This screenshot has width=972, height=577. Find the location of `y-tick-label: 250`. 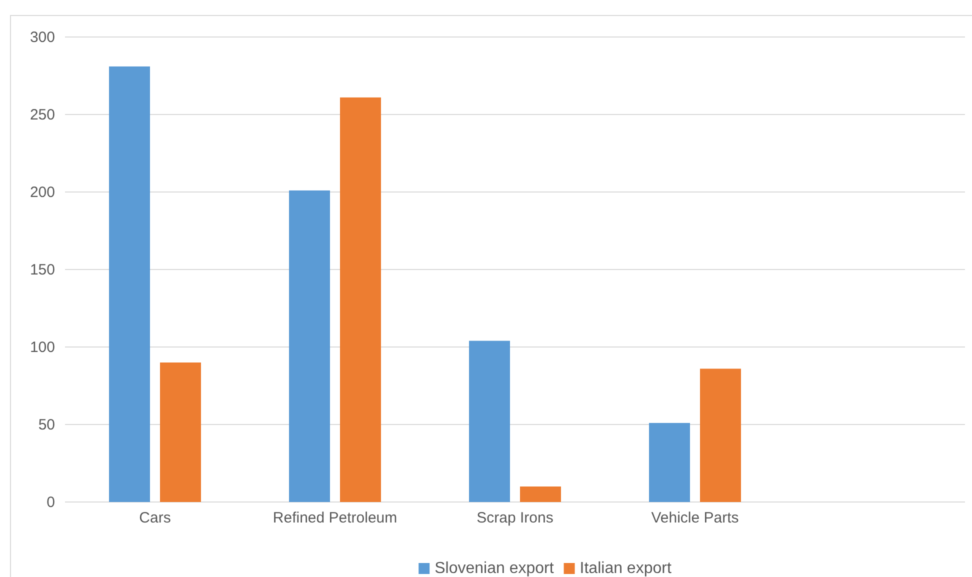

y-tick-label: 250 is located at coordinates (42, 115).